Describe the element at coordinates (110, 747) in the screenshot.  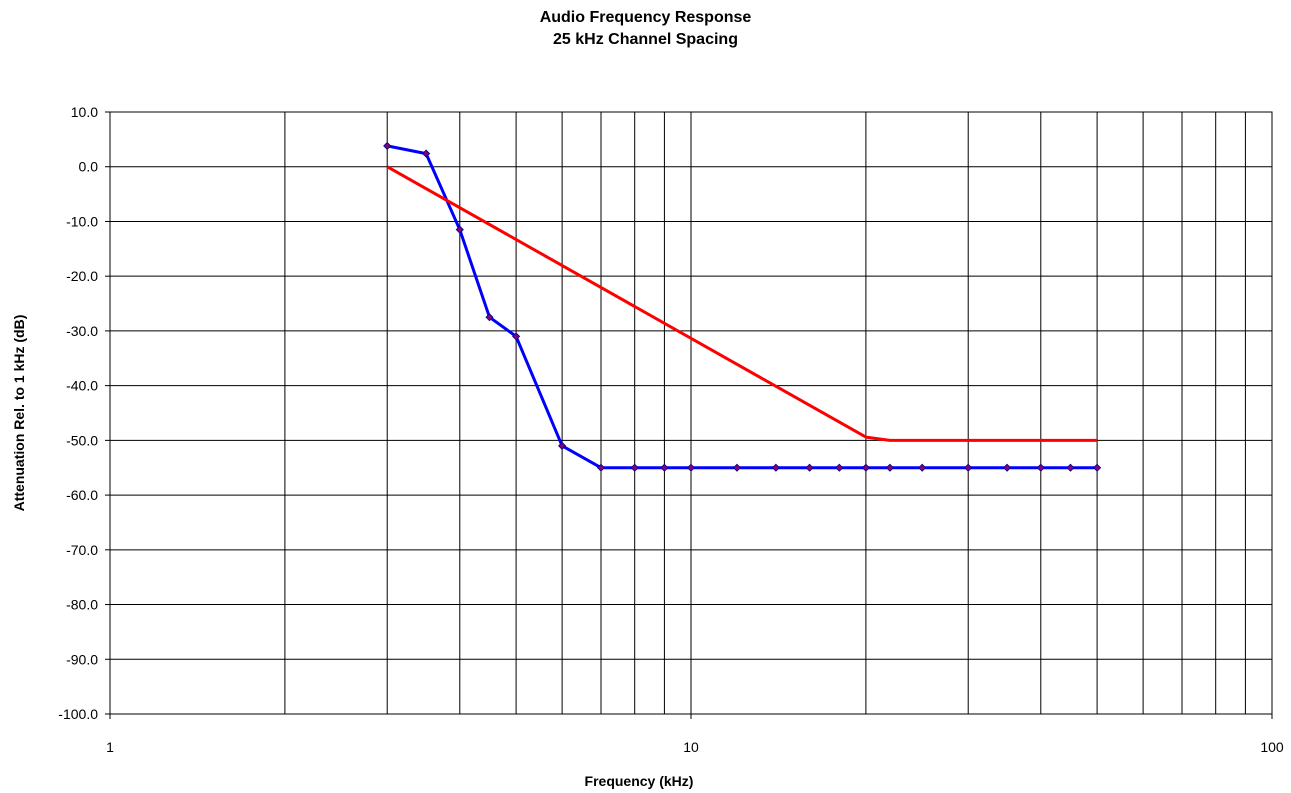
I see `x-tick-label: 1` at that location.